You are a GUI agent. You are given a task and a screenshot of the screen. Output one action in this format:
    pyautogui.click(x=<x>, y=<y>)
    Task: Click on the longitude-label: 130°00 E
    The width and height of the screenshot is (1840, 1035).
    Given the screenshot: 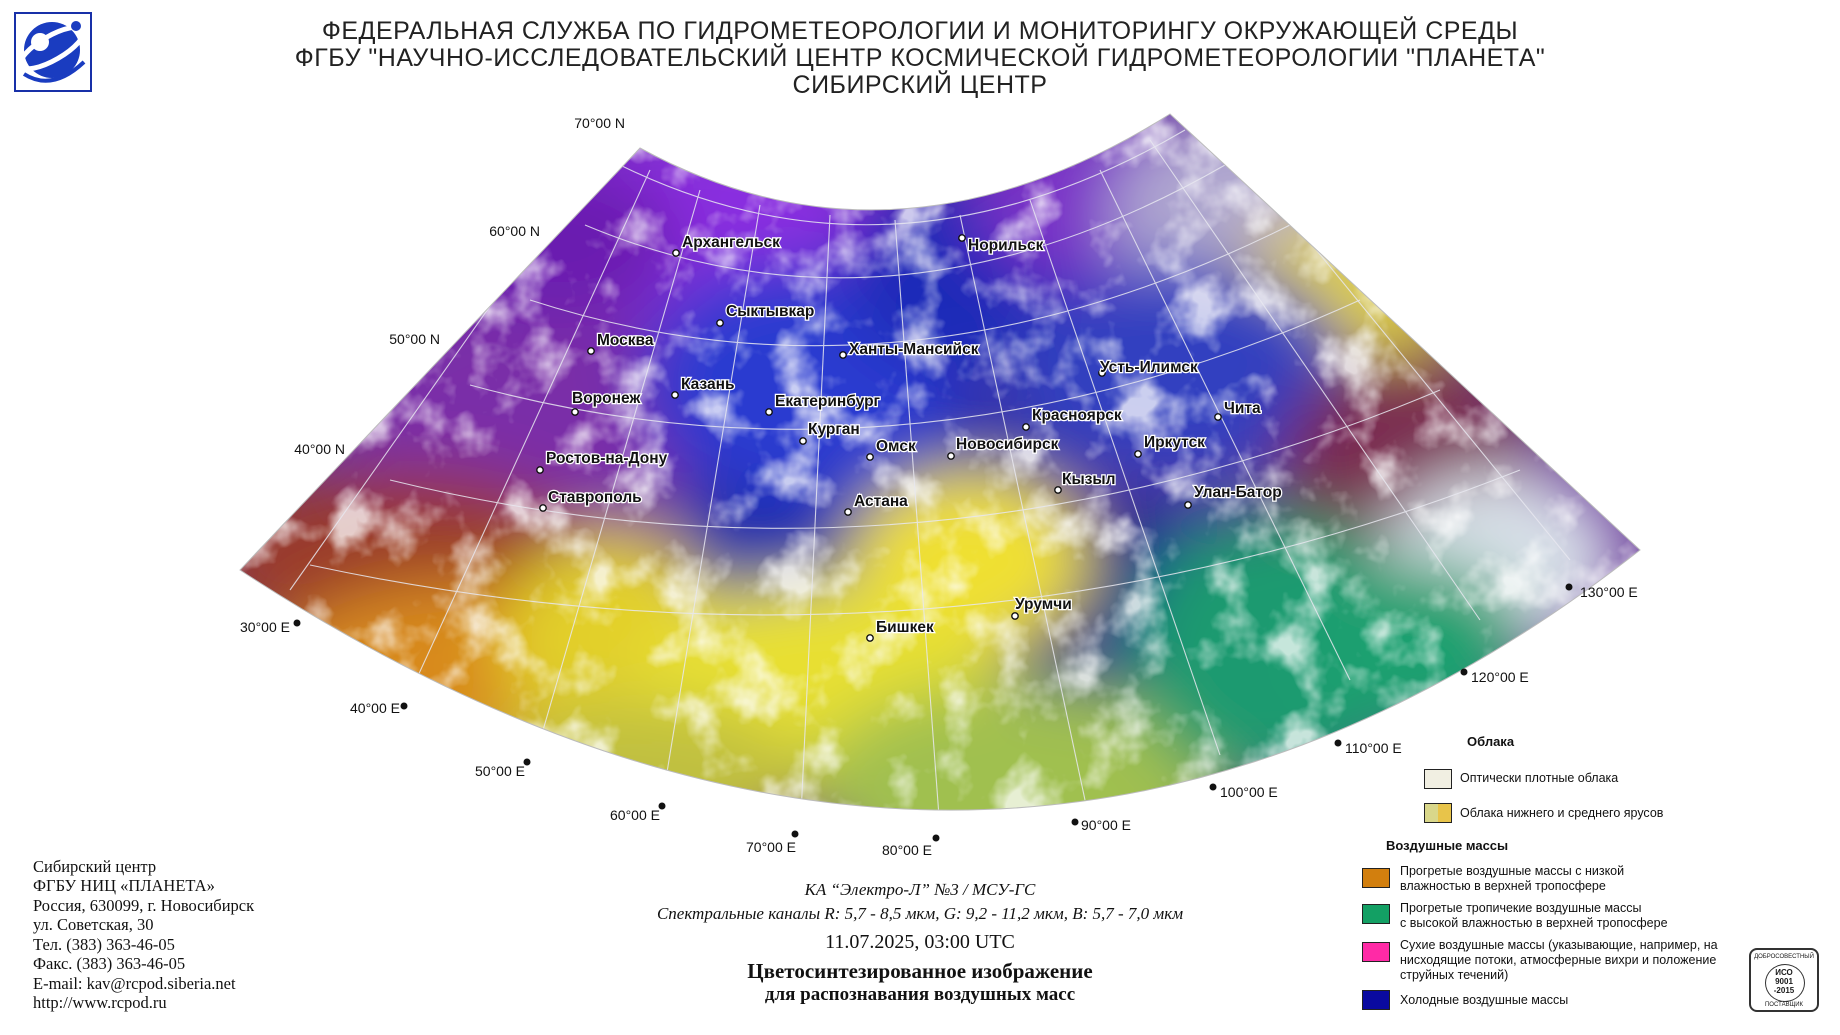 What is the action you would take?
    pyautogui.click(x=1609, y=592)
    